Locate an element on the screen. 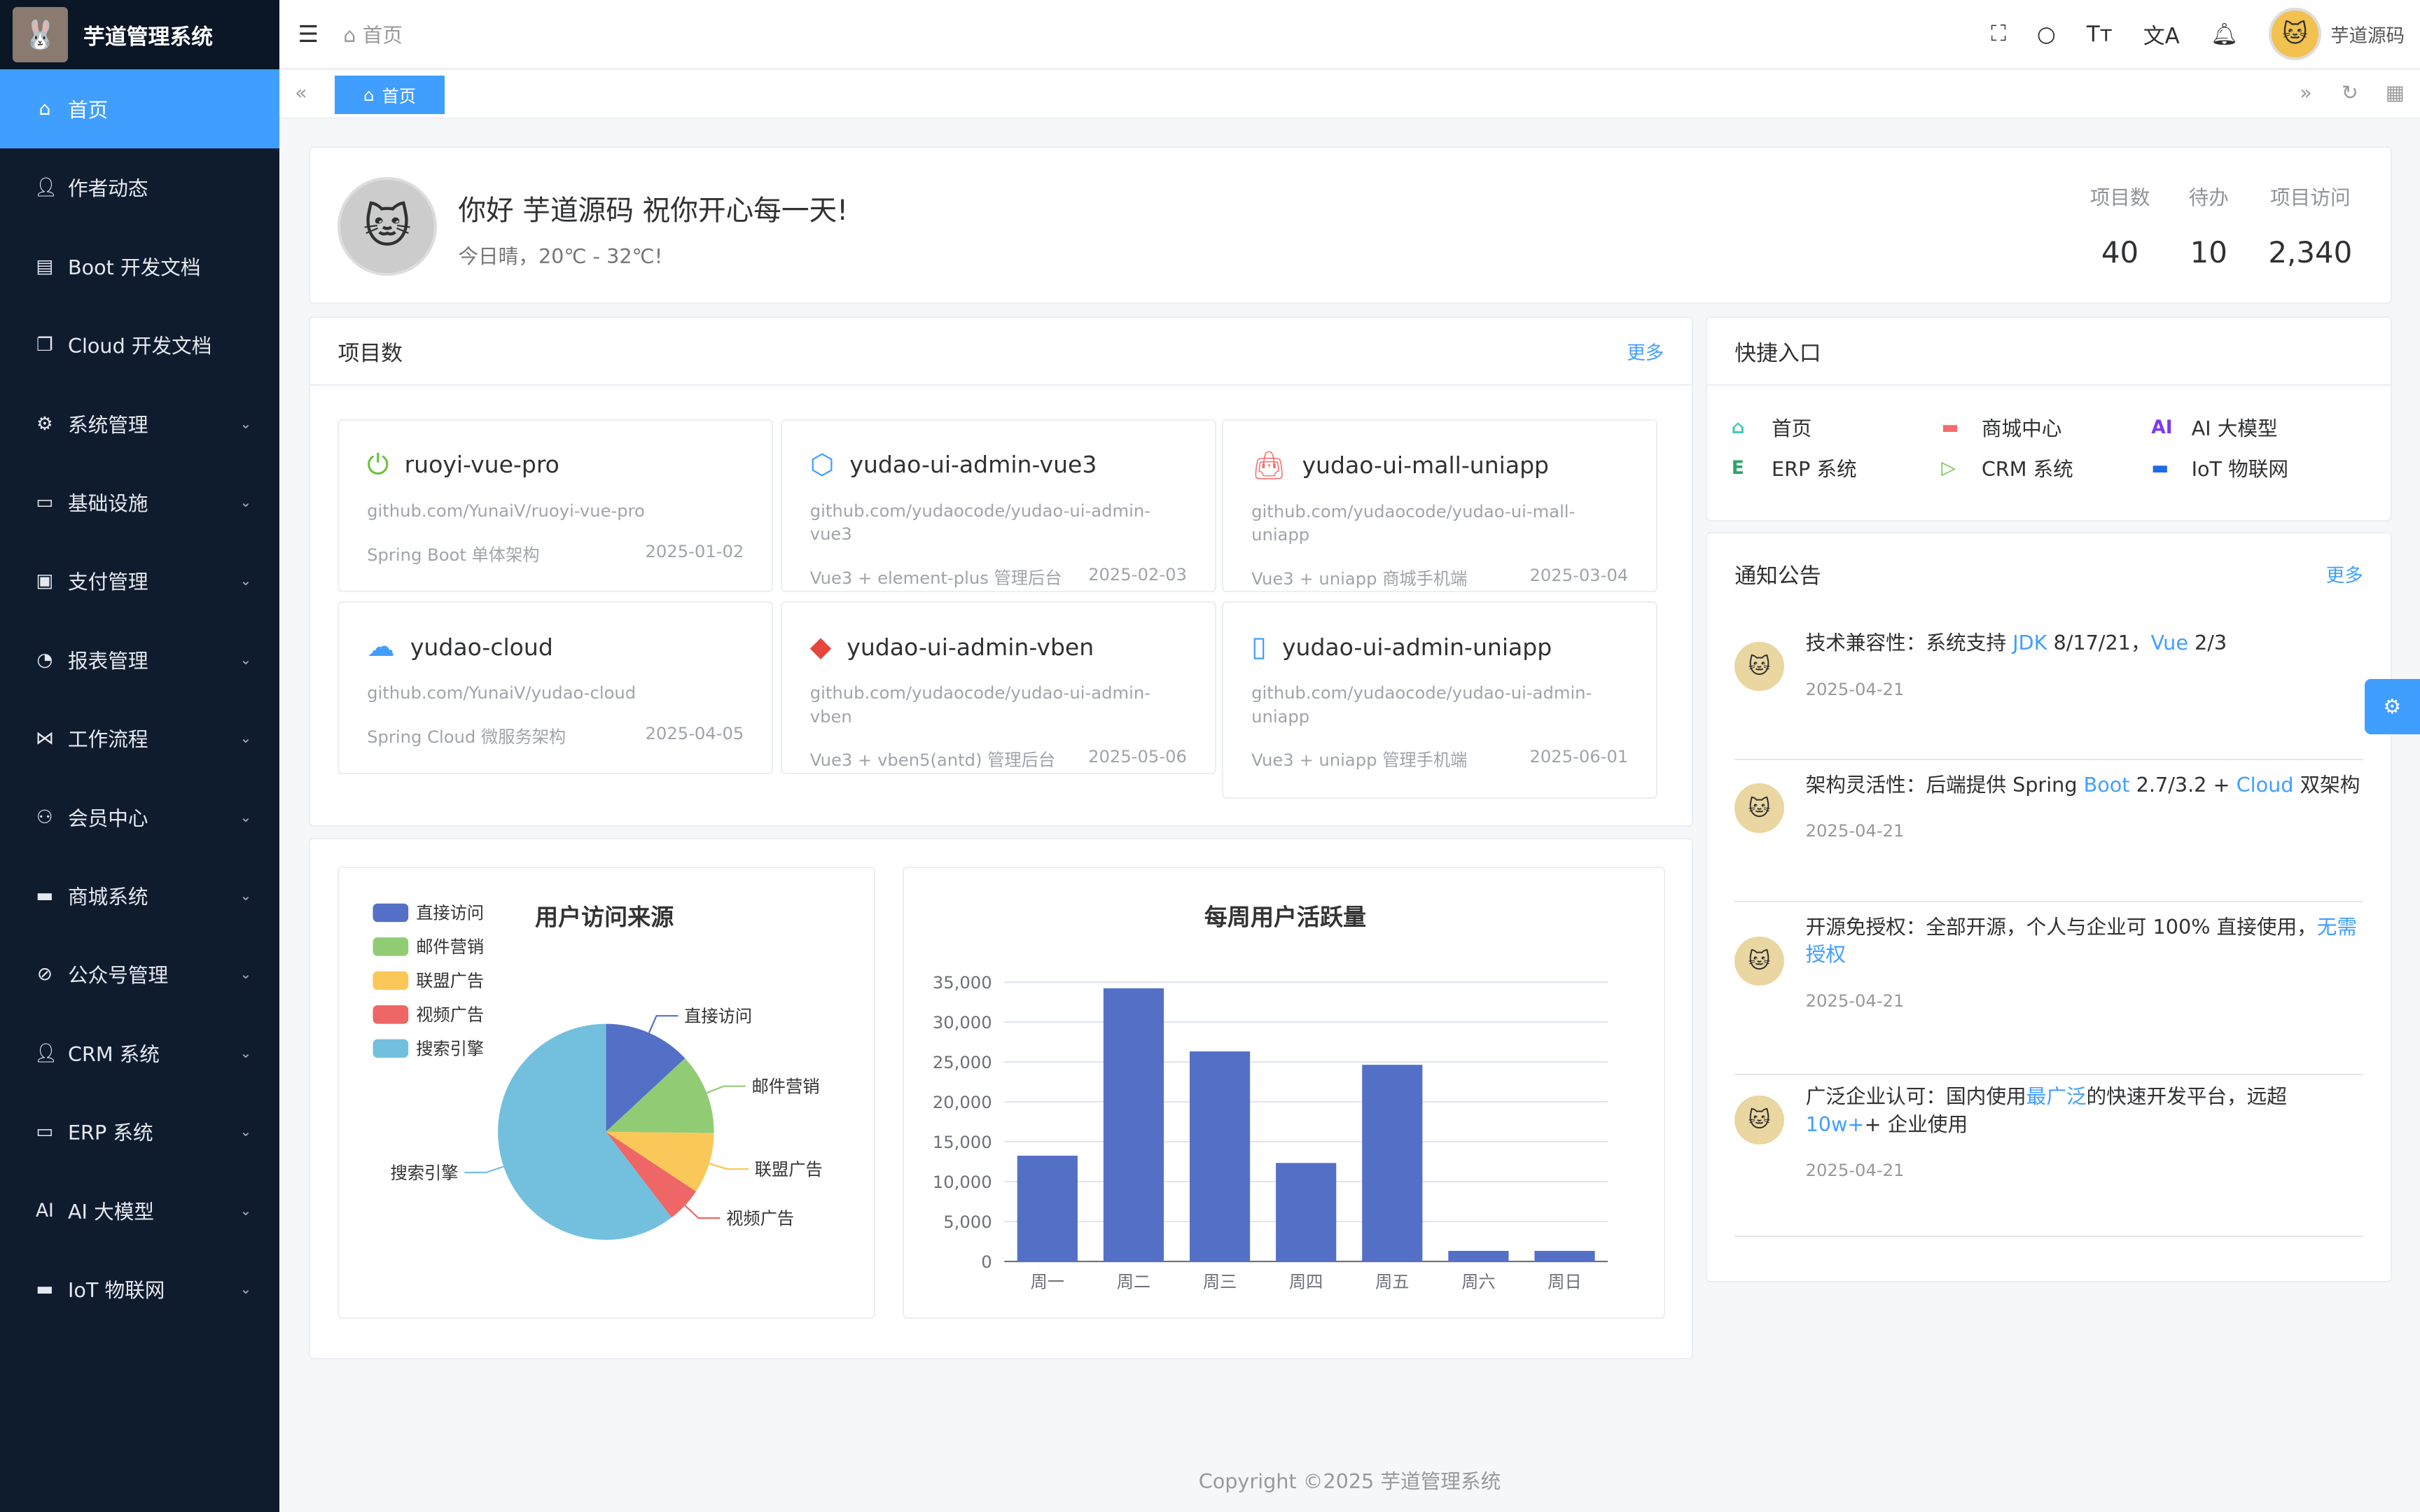  sidebar-item-6: ▣ 支付管理 ⌄ is located at coordinates (139, 581).